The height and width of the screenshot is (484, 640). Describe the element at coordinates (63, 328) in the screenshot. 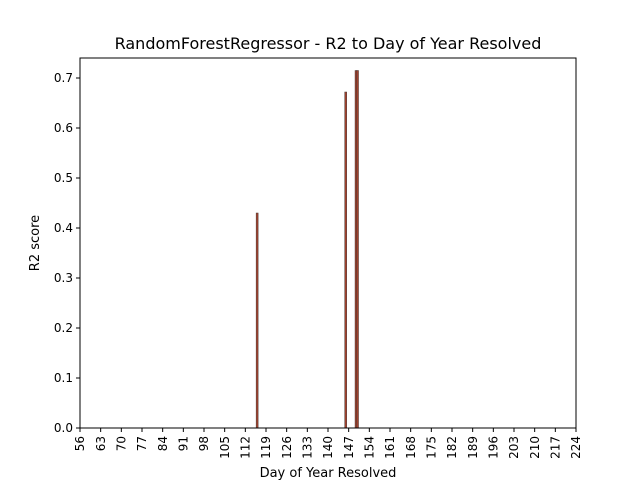

I see `y-tick-label: 0.2` at that location.